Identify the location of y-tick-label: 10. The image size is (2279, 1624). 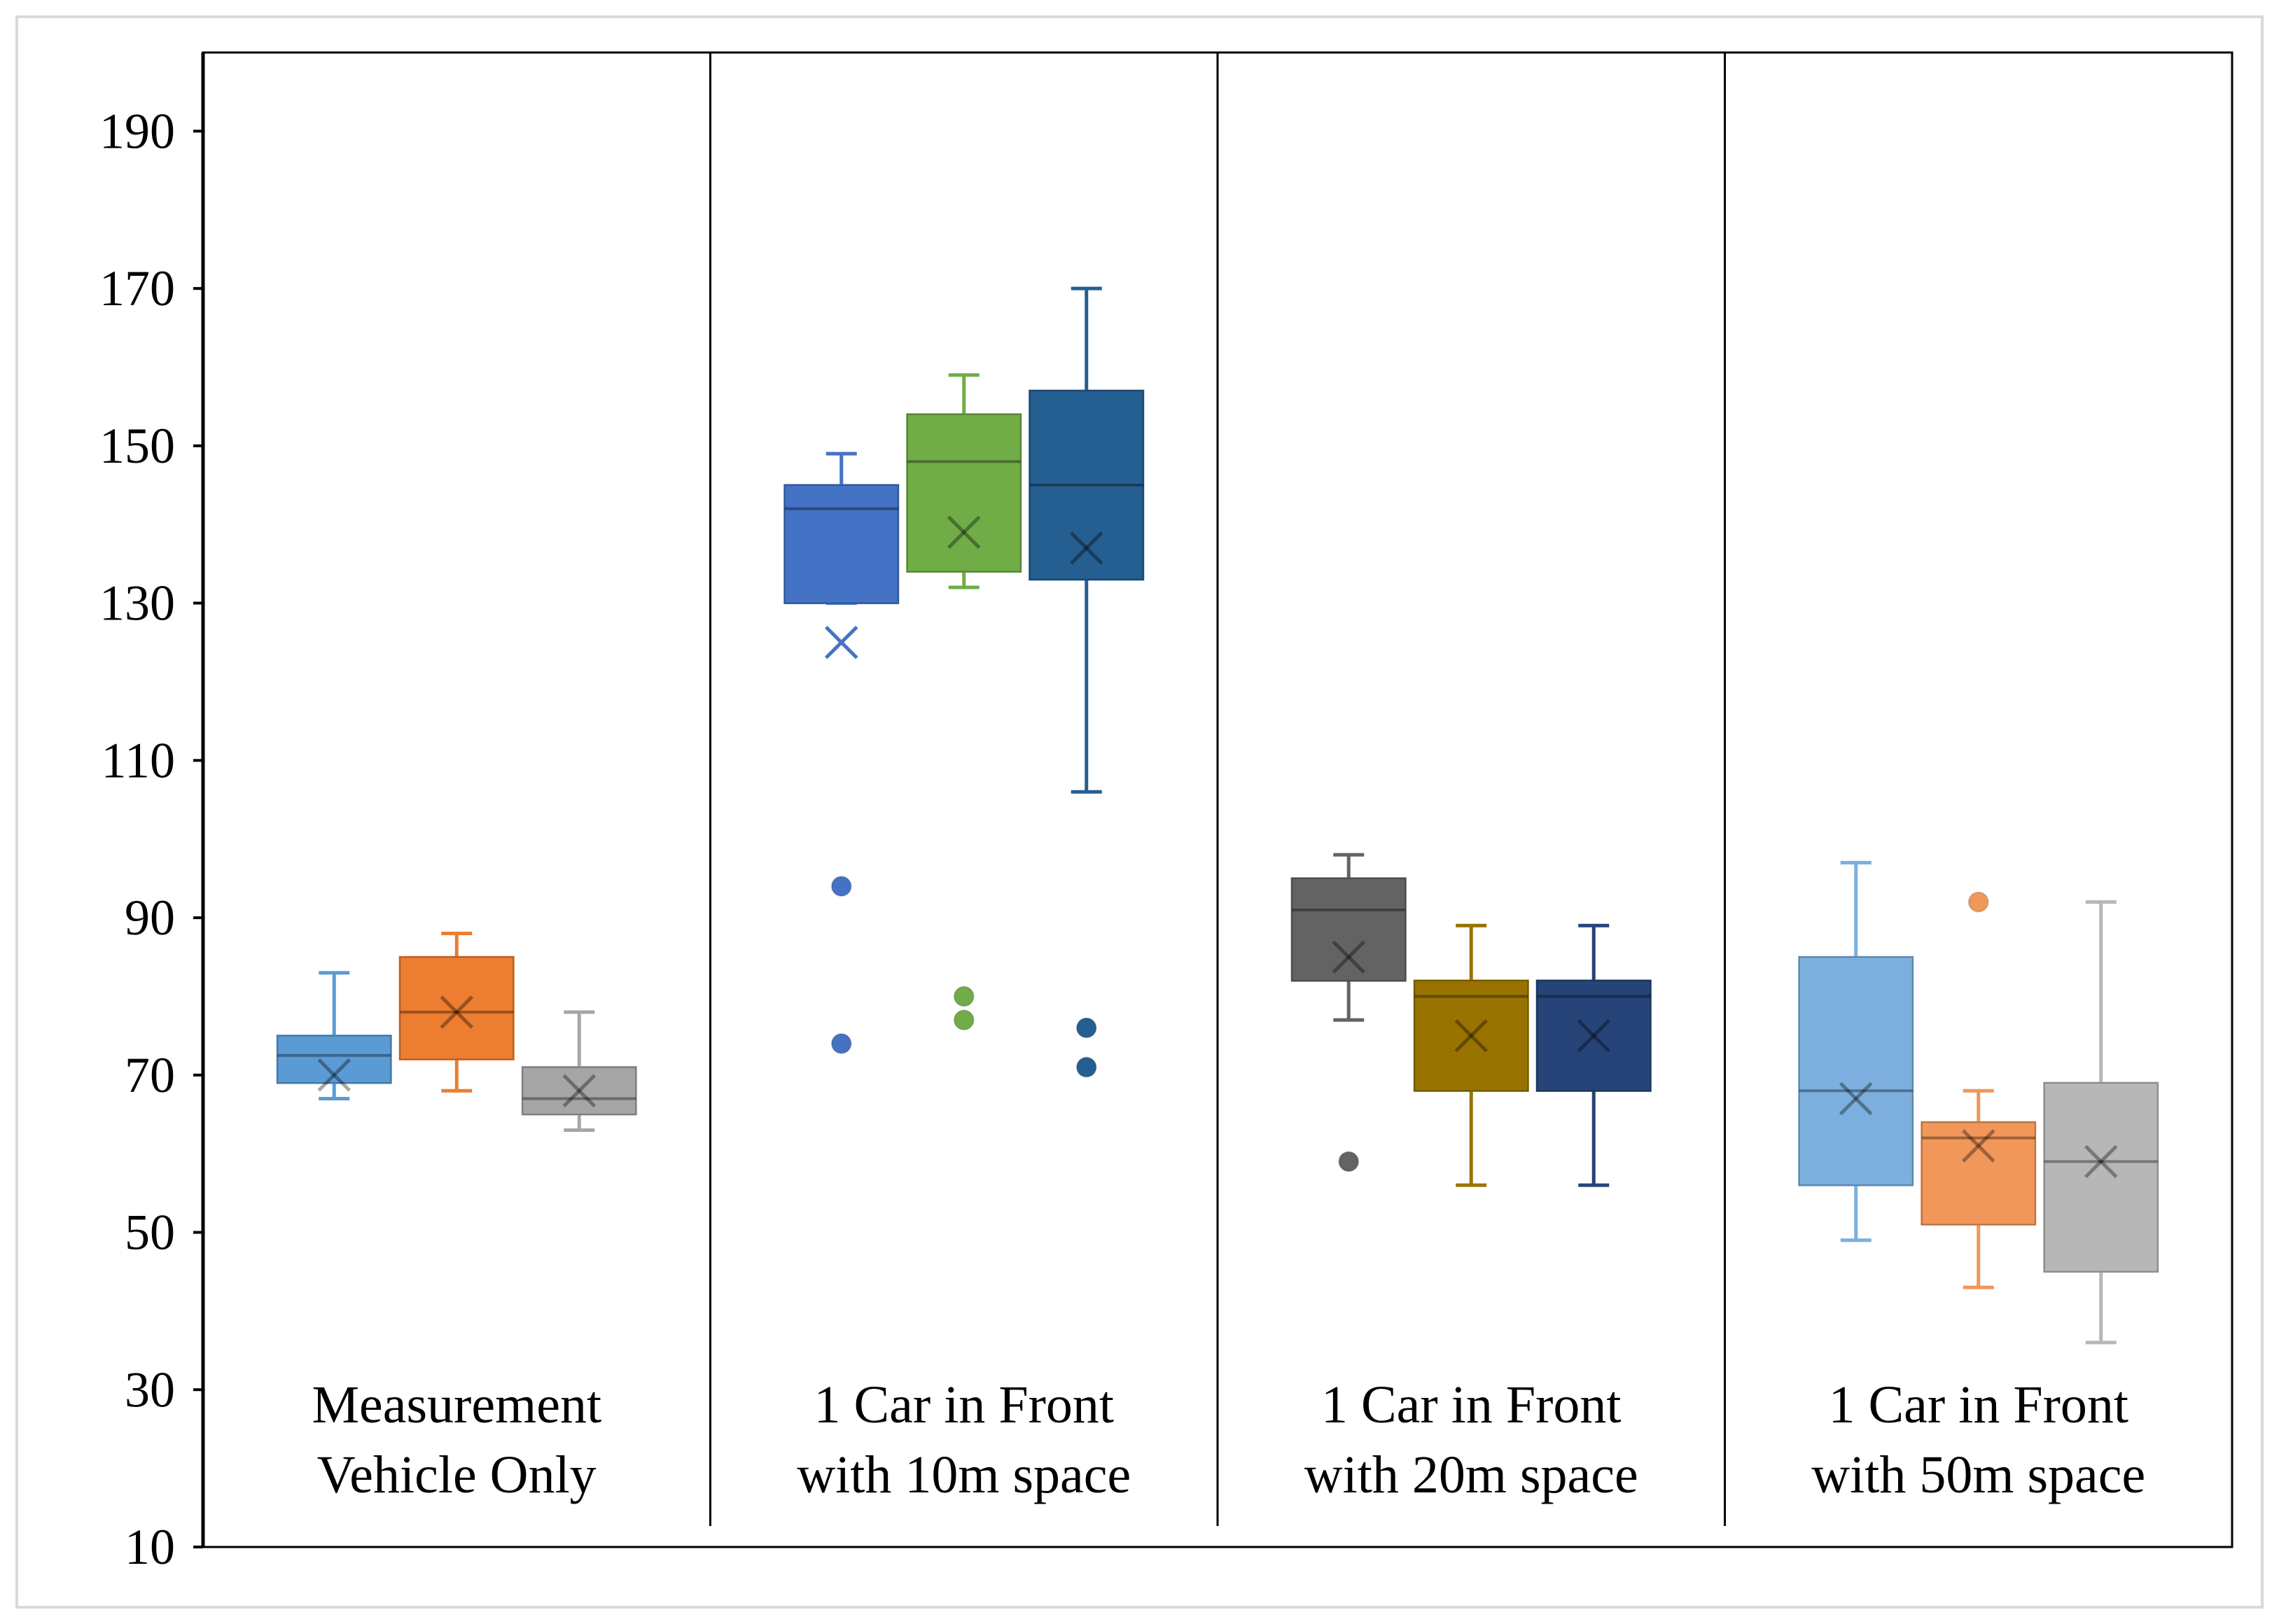
(150, 1547).